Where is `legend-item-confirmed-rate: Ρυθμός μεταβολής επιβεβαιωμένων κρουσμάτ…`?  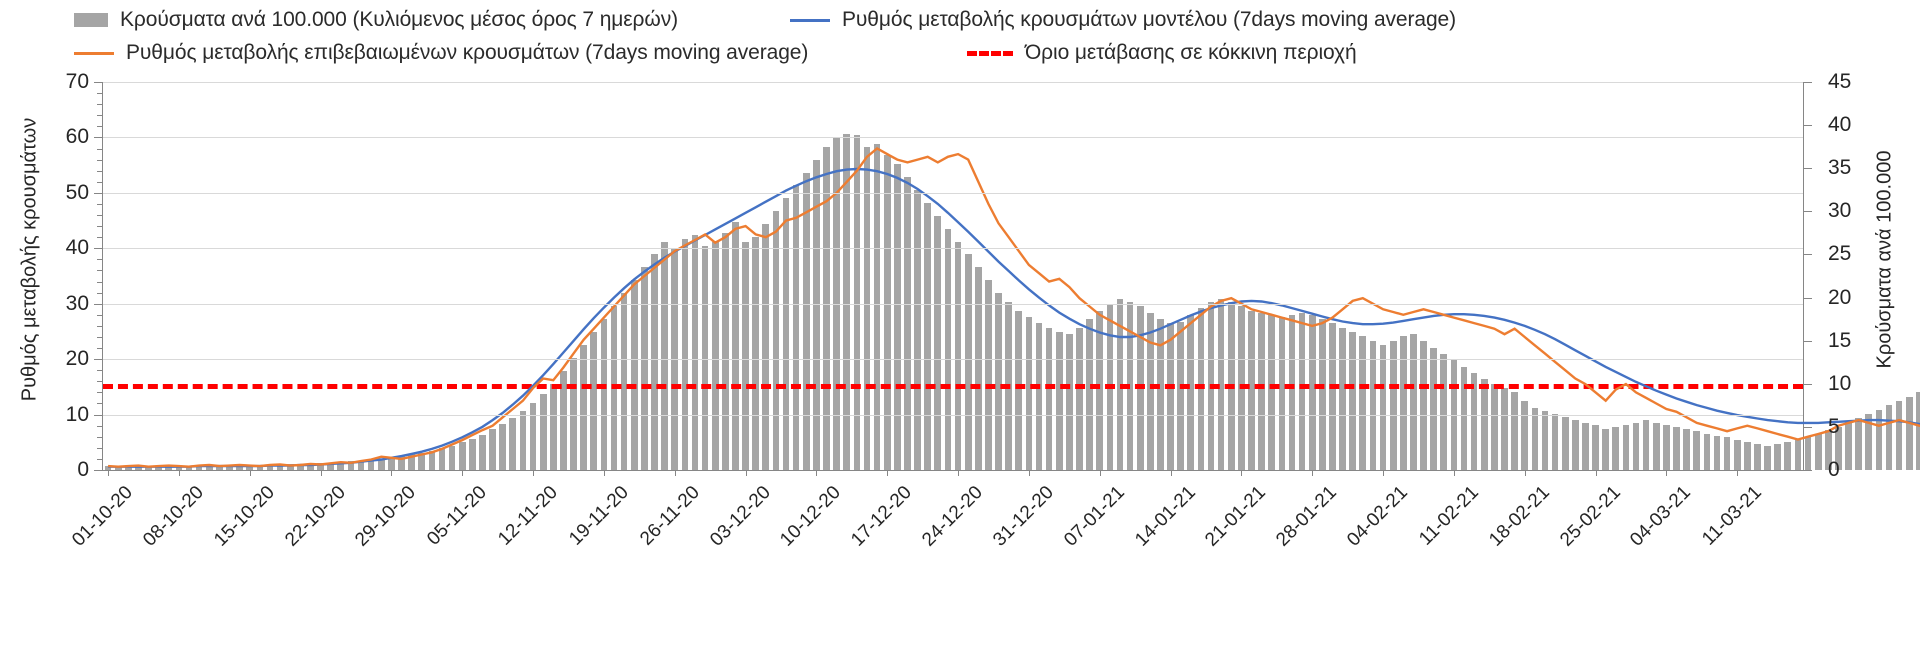
legend-item-confirmed-rate: Ρυθμός μεταβολής επιβεβαιωμένων κρουσμάτ… is located at coordinates (441, 53).